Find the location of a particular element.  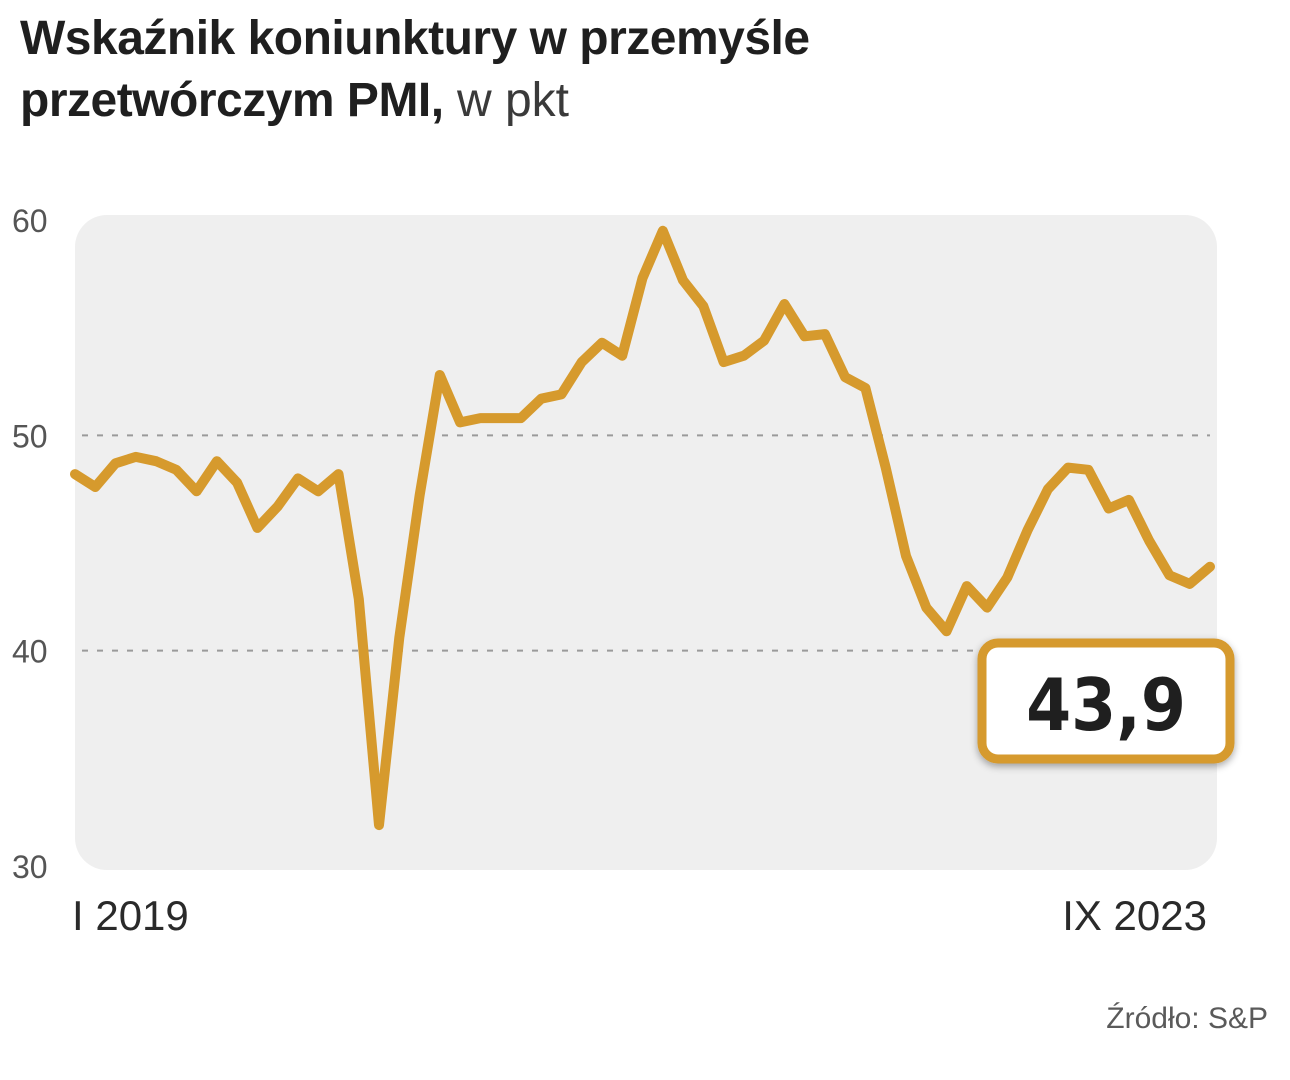

callout-value: 43,9 is located at coordinates (1106, 705).